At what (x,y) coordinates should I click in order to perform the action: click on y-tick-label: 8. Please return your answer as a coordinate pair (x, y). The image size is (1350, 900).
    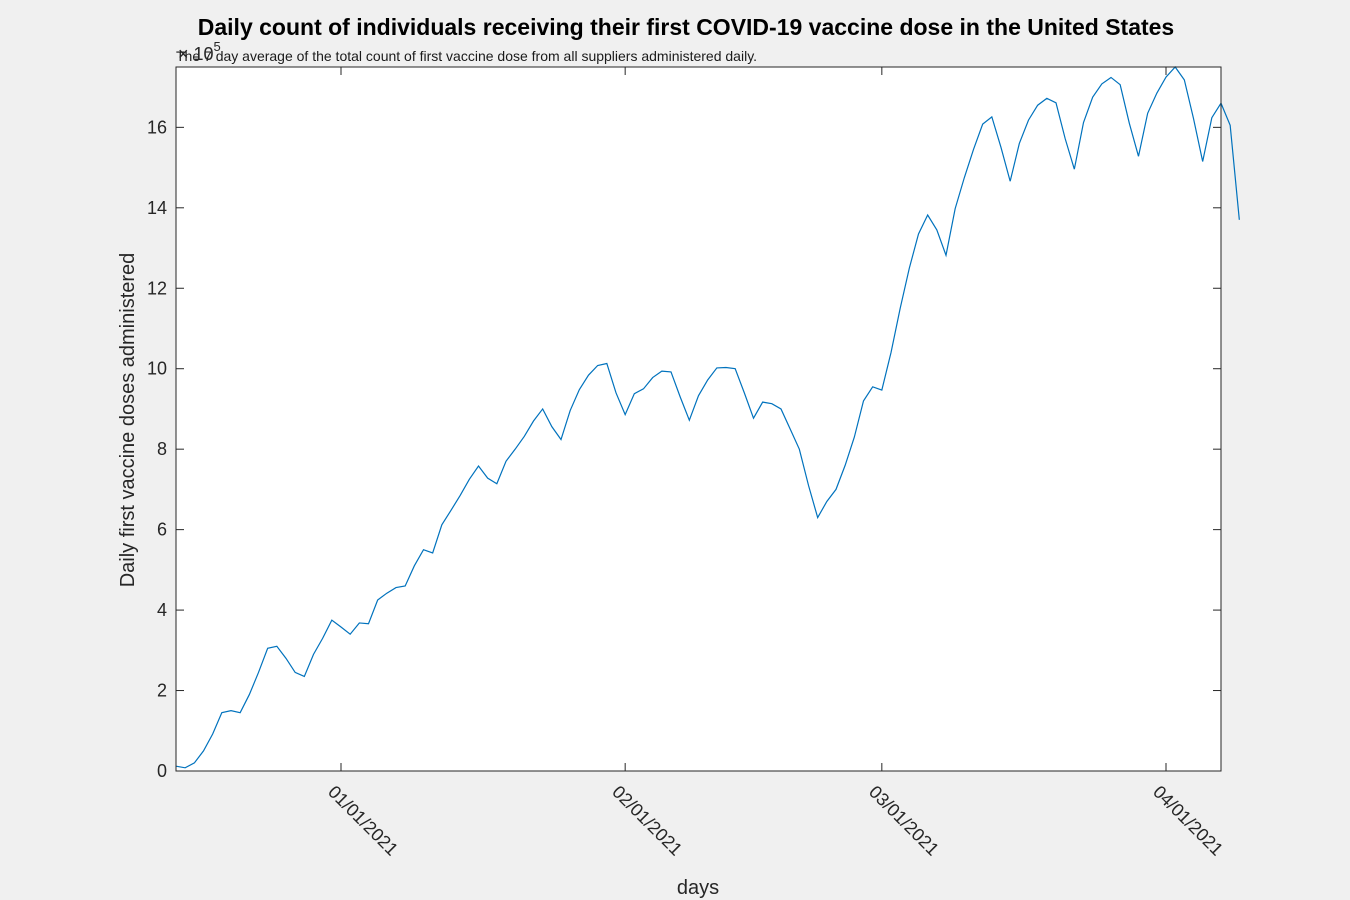
    Looking at the image, I should click on (162, 449).